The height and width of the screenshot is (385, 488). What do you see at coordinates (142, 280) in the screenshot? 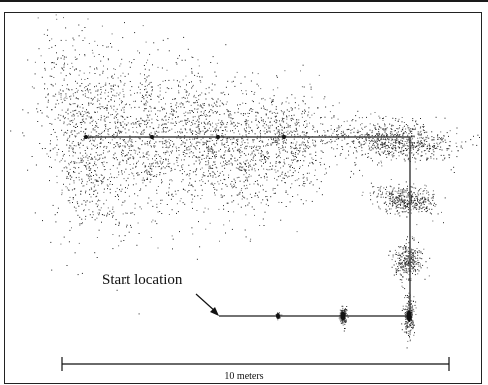
I see `start-location-label: Start location` at bounding box center [142, 280].